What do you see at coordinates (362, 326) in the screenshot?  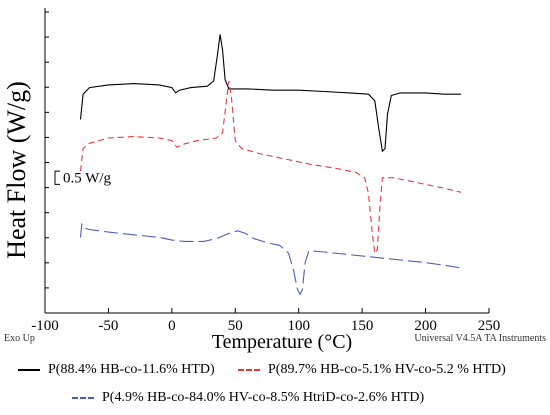 I see `x-tick-label: 150` at bounding box center [362, 326].